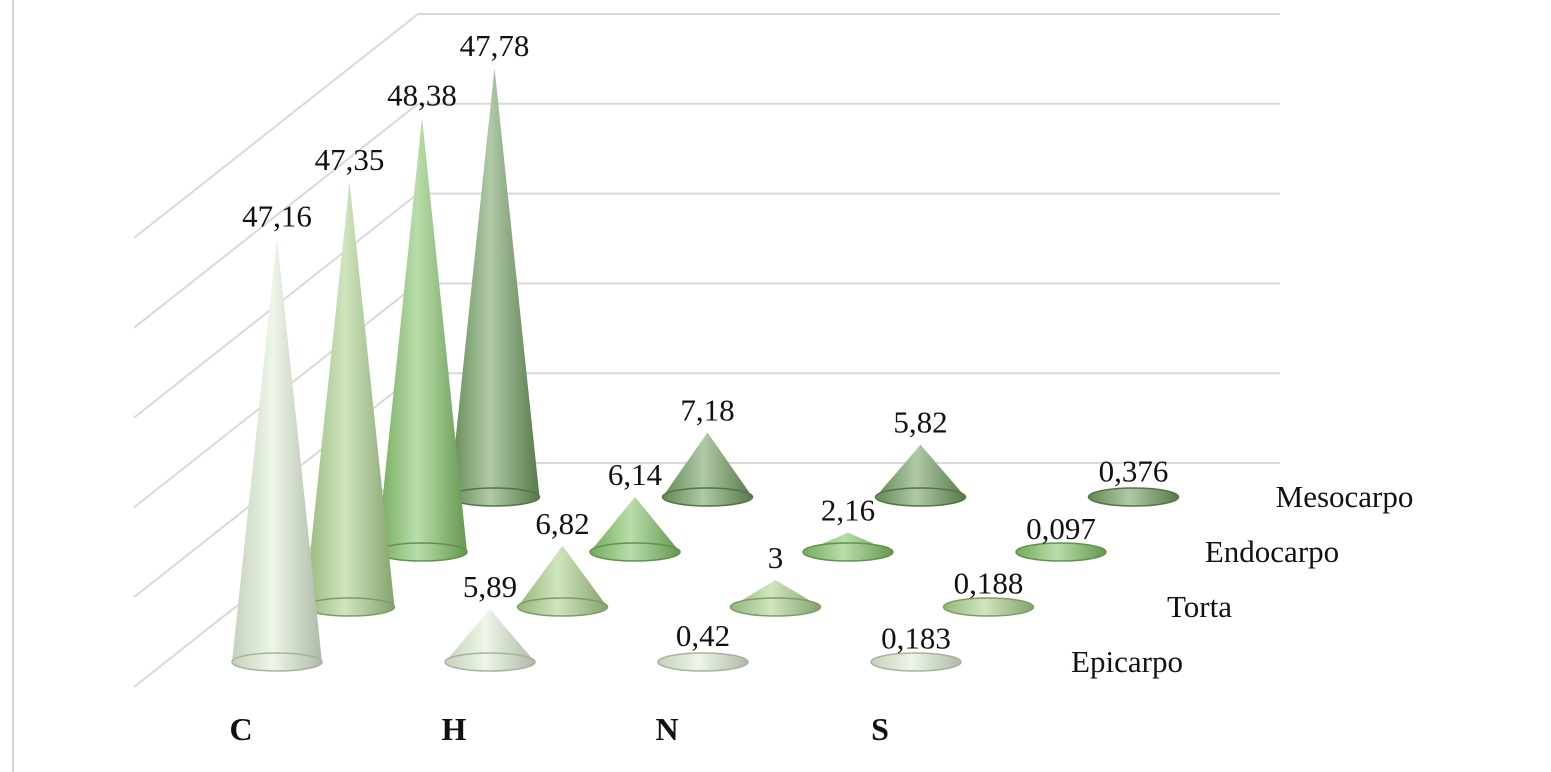  Describe the element at coordinates (1199, 606) in the screenshot. I see `series-label-torta: Torta` at that location.